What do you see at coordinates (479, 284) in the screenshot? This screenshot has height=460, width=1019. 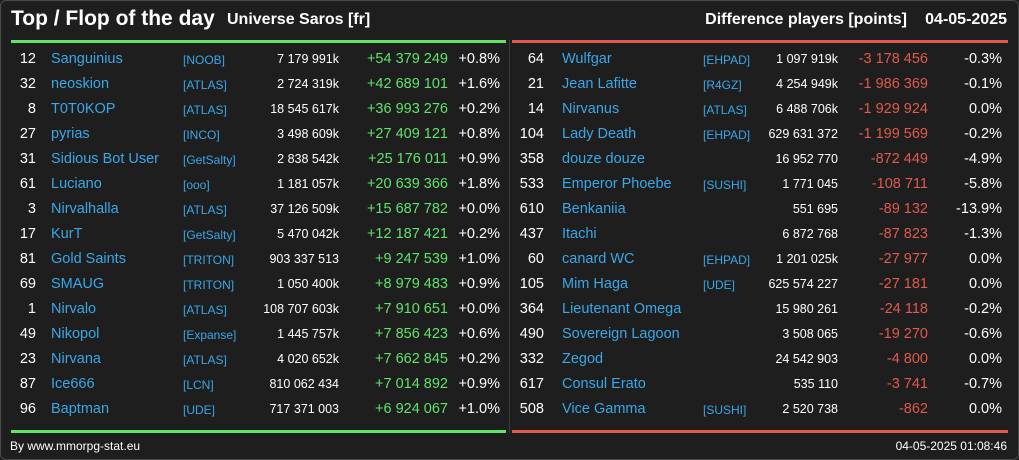 I see `percent-change: +0.9%` at bounding box center [479, 284].